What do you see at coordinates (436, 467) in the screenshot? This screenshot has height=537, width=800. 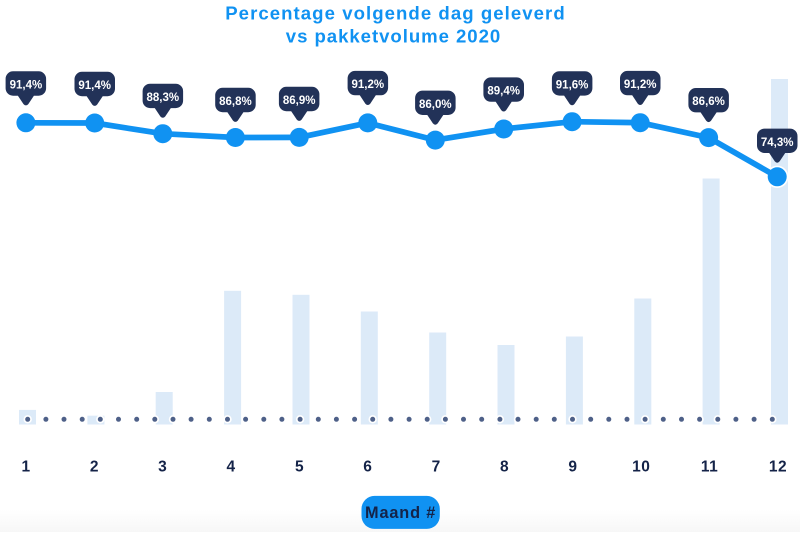 I see `svg-text: 7` at bounding box center [436, 467].